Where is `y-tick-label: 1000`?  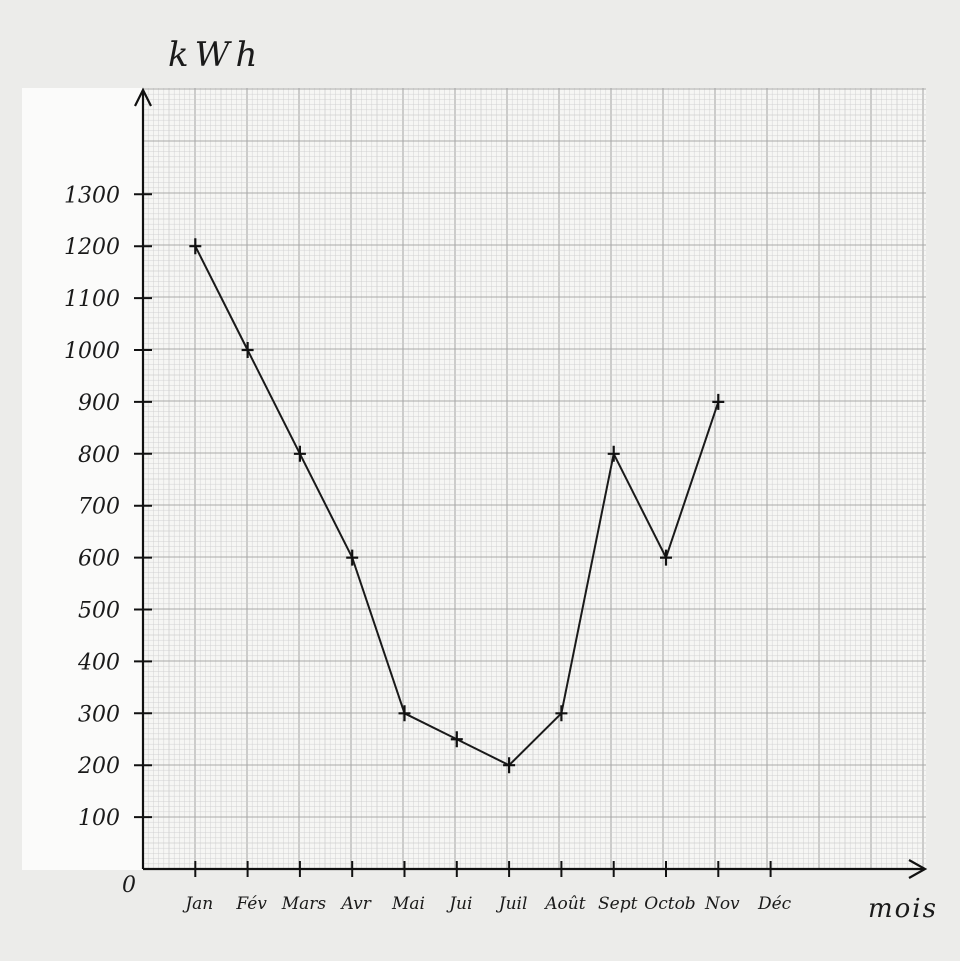
y-tick-label: 1000 is located at coordinates (92, 351).